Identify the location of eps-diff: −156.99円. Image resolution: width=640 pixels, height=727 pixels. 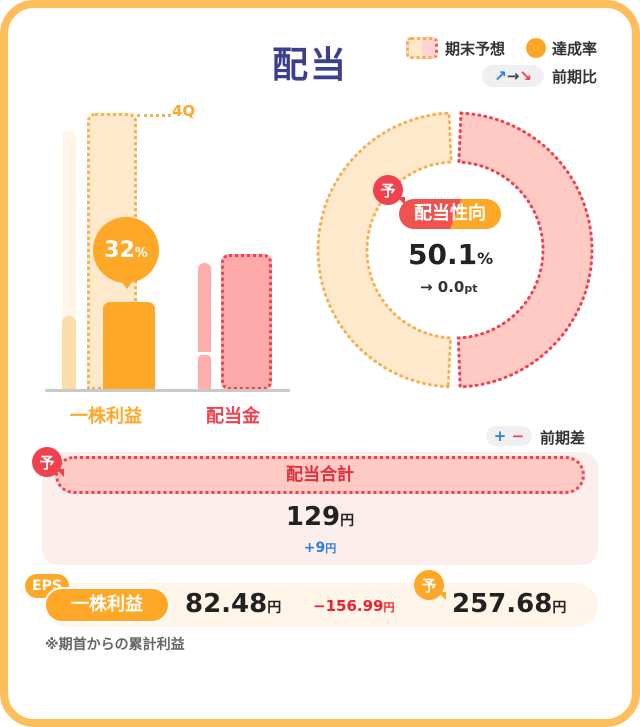
(354, 606).